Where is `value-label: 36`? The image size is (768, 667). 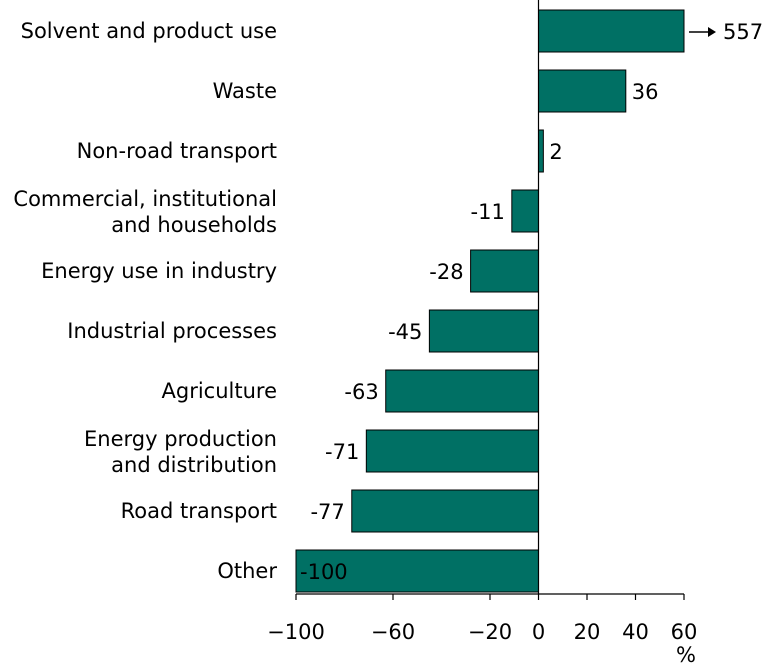 value-label: 36 is located at coordinates (645, 92).